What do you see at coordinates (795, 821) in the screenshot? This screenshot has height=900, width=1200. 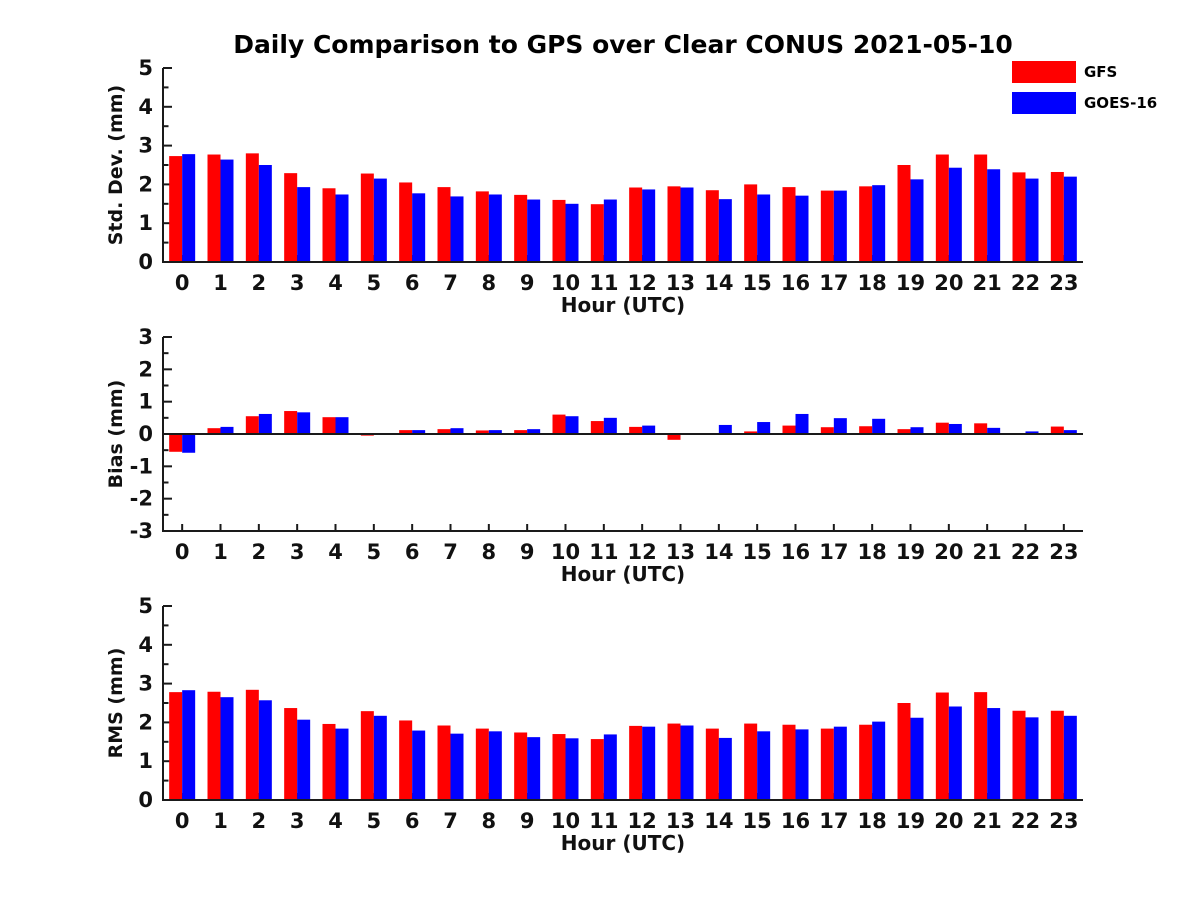 I see `rms-x-tick-label: 16` at bounding box center [795, 821].